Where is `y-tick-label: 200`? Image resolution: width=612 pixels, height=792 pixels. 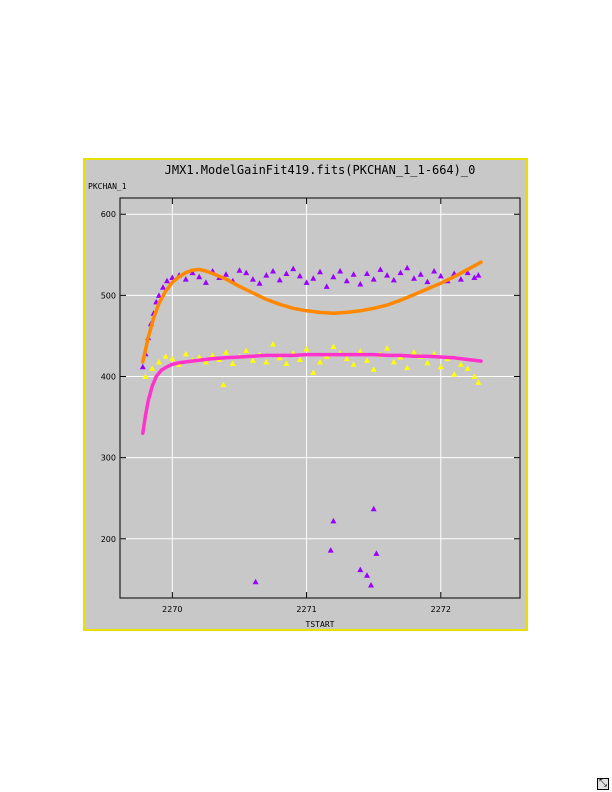
y-tick-label: 200 is located at coordinates (108, 539).